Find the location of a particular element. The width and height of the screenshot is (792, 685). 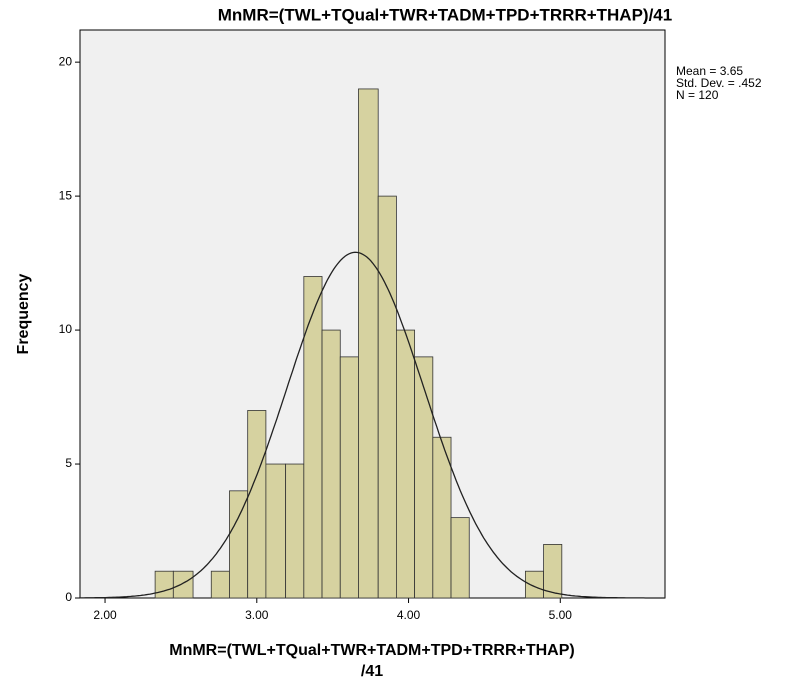

x-axis-label: MnMR=(TWL+TQual+TWR+TADM+TPD+TRRR+THAP) is located at coordinates (371, 650).